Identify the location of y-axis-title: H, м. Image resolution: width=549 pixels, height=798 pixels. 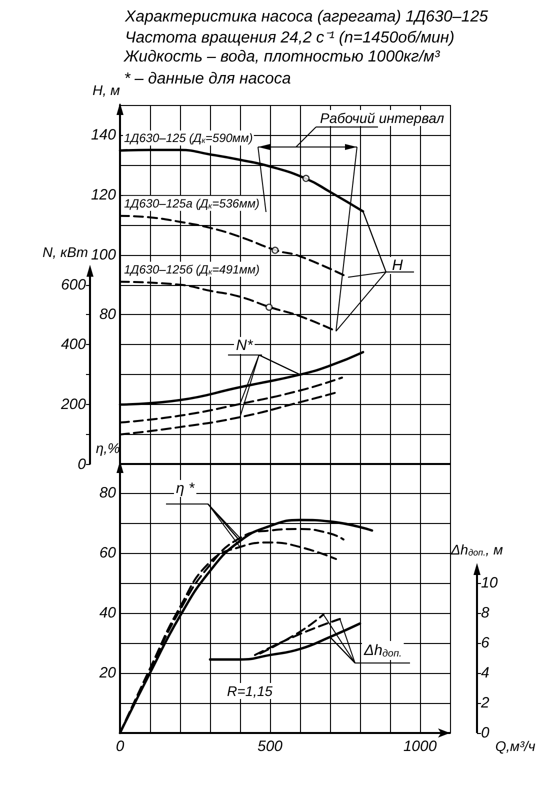
(106, 90).